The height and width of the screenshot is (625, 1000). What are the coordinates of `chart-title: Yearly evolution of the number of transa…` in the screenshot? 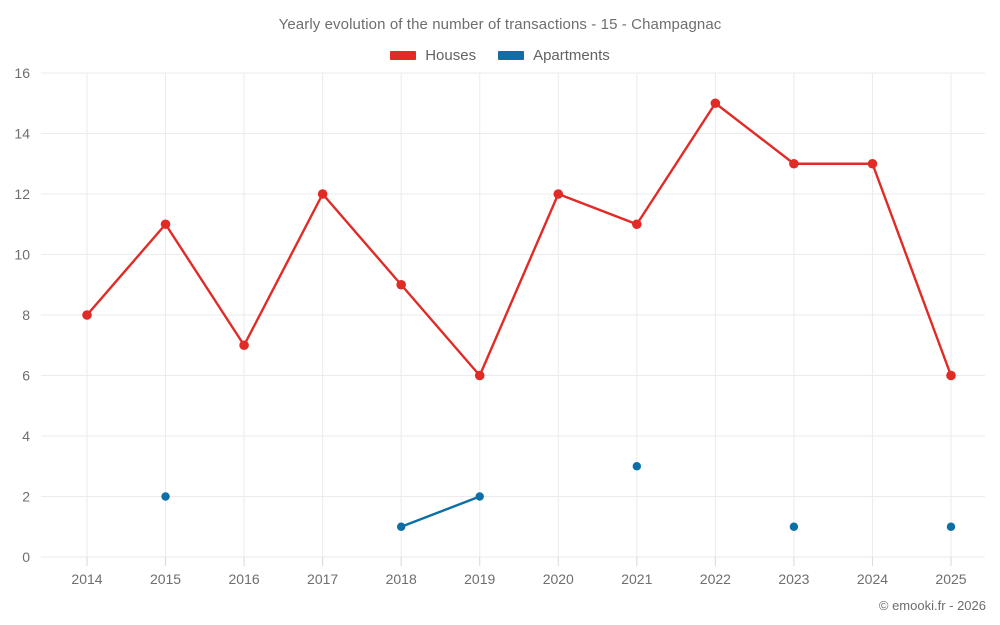 It's located at (500, 24).